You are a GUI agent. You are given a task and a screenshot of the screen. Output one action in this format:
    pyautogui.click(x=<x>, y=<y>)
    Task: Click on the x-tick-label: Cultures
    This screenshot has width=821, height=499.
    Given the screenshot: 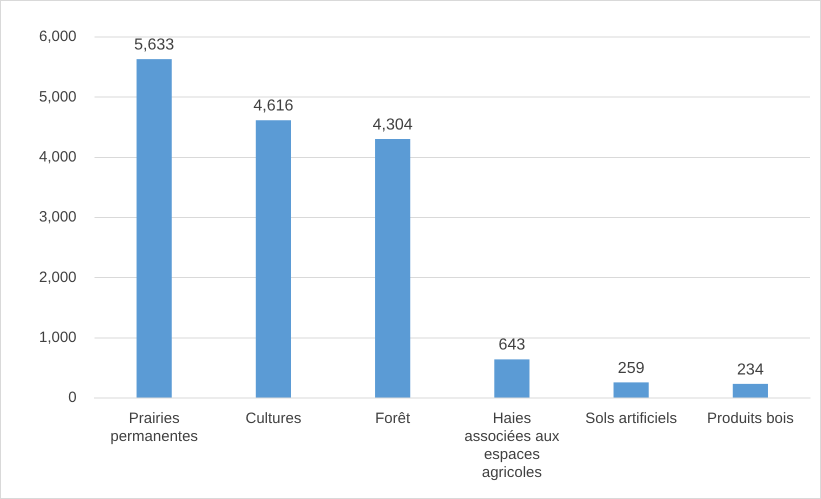 What is the action you would take?
    pyautogui.click(x=273, y=419)
    